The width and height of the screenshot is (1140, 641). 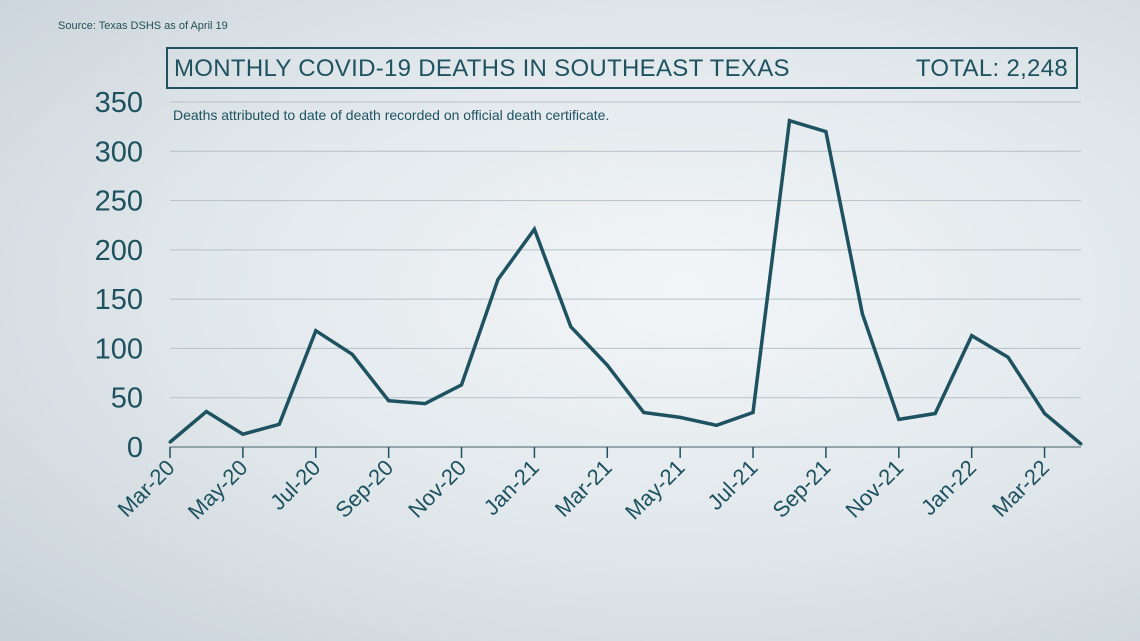 I want to click on x-tick-label: Nov-21, so click(x=875, y=489).